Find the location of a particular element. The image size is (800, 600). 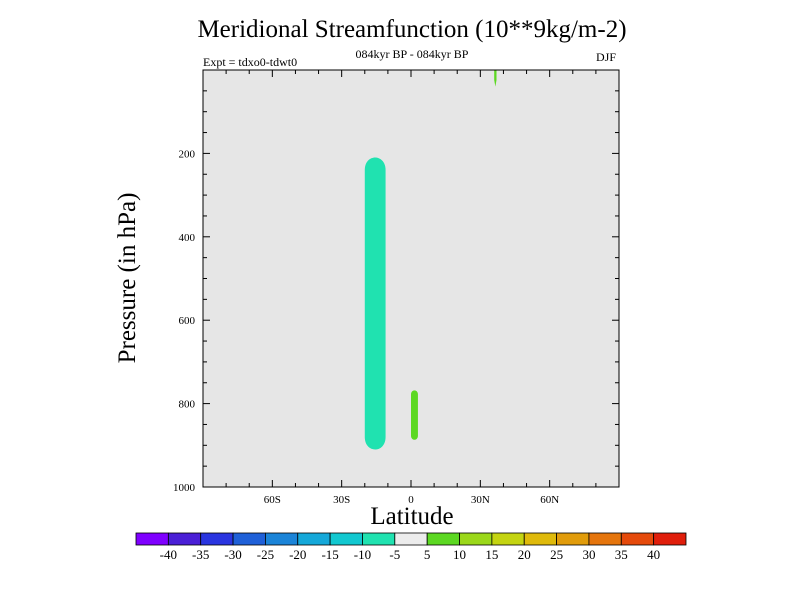

y-tick-label: 600 is located at coordinates (187, 321).